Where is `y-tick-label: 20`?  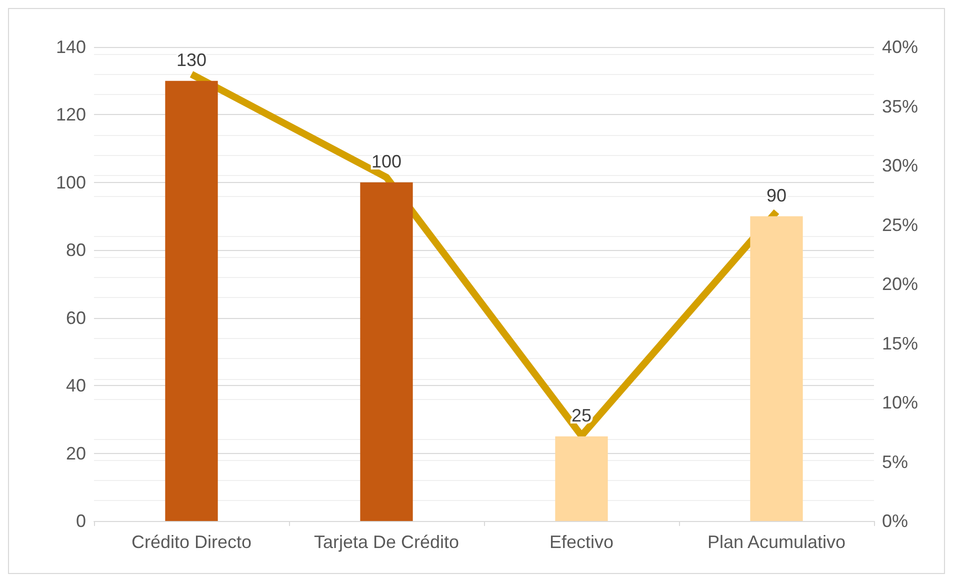 y-tick-label: 20 is located at coordinates (76, 453).